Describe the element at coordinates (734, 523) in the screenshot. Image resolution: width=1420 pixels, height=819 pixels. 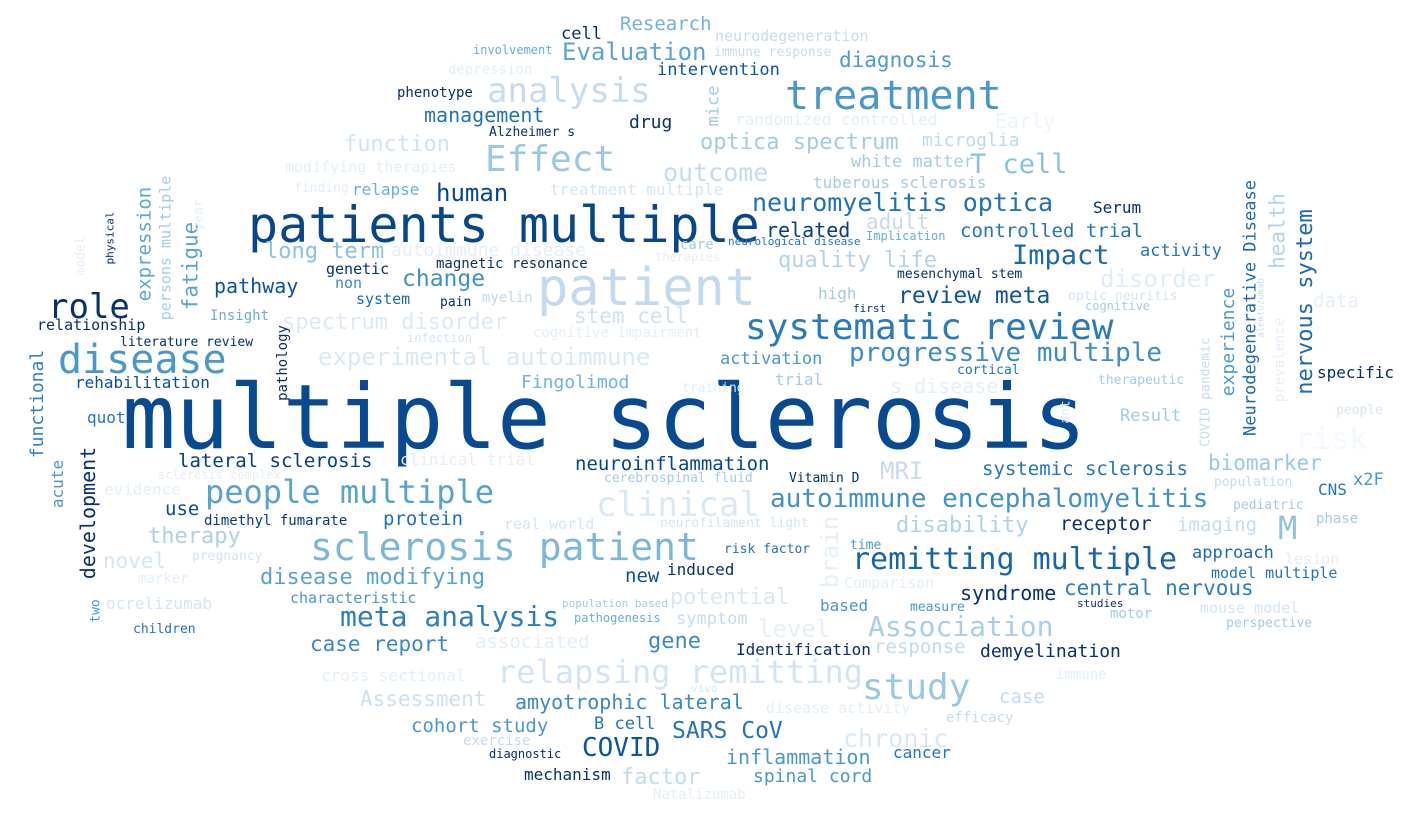
I see `word: neurofilament light` at that location.